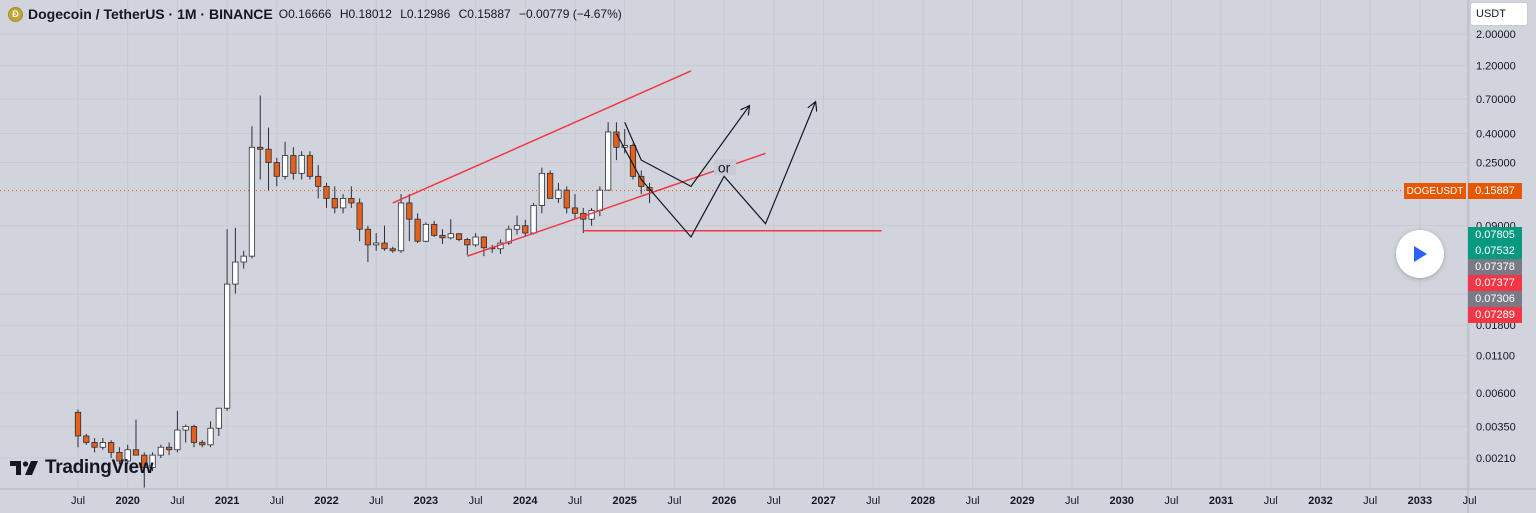  I want to click on time-tick-label: 2033, so click(1420, 501).